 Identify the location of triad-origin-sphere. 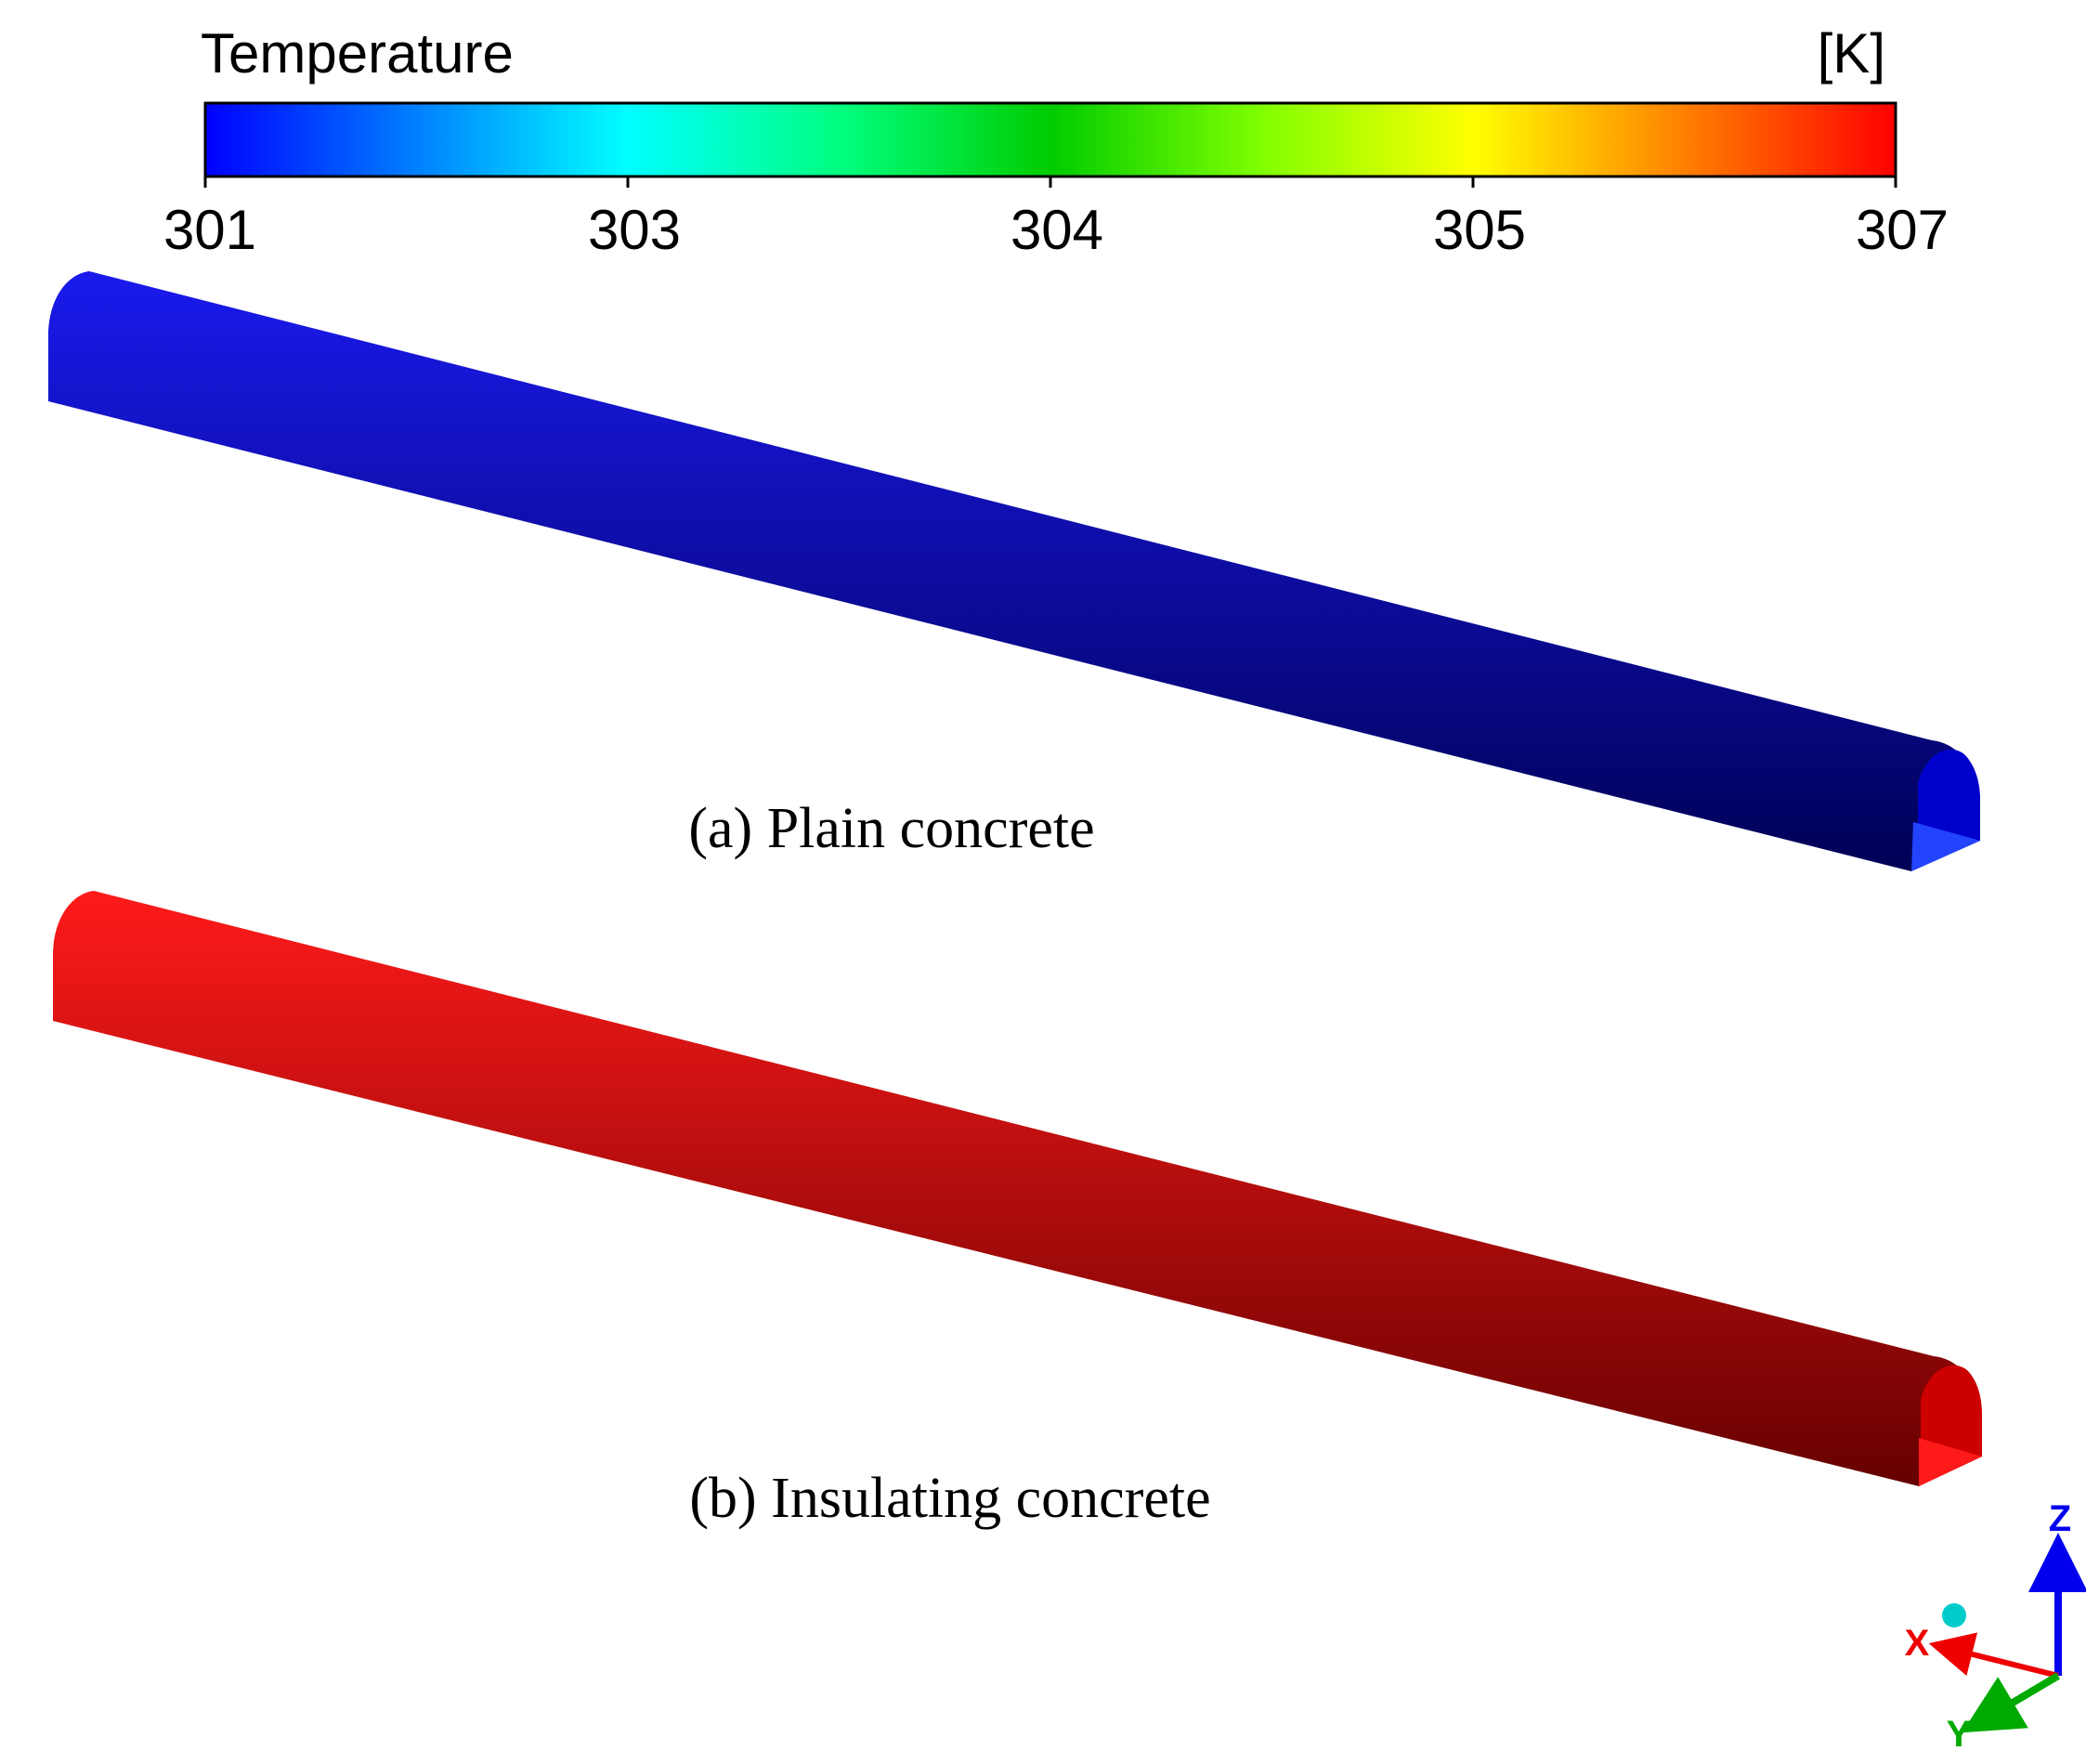
(1954, 1615).